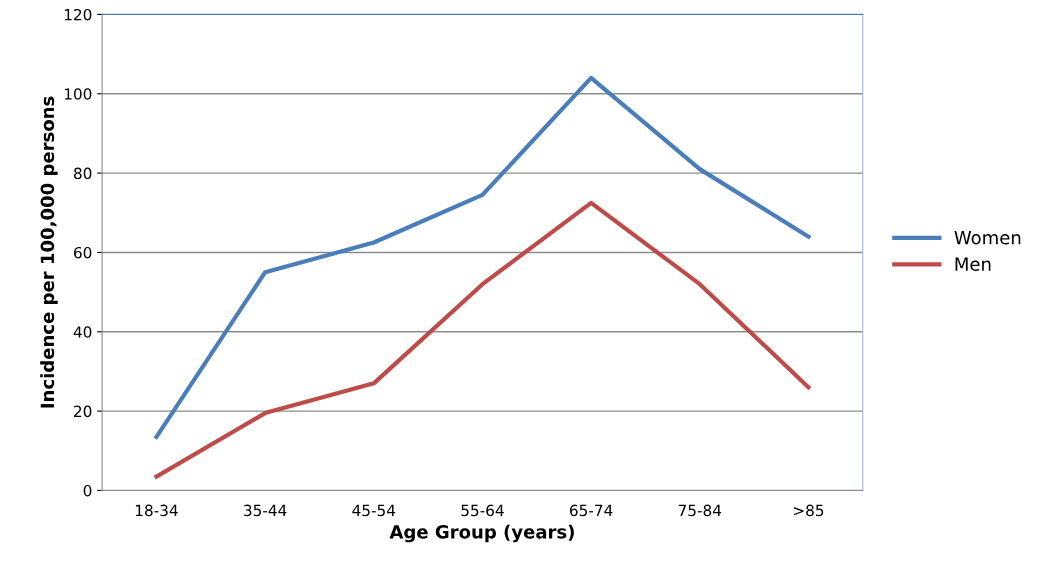 The width and height of the screenshot is (1042, 577). What do you see at coordinates (973, 264) in the screenshot?
I see `legend-label: Men` at bounding box center [973, 264].